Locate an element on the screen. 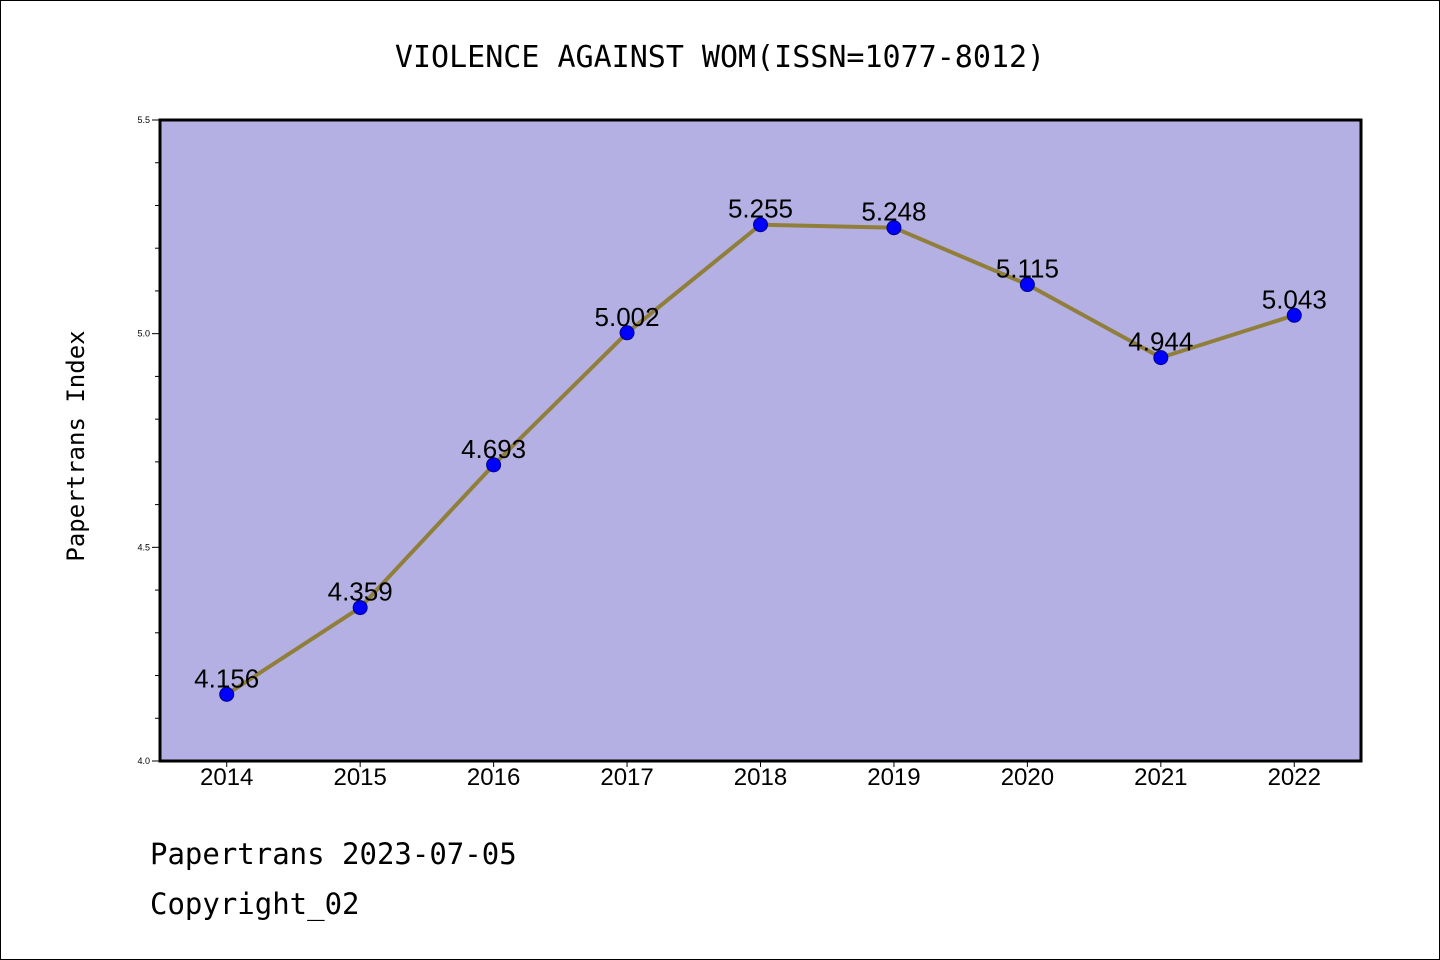 This screenshot has height=960, width=1440. data-label: 5.115 is located at coordinates (1027, 269).